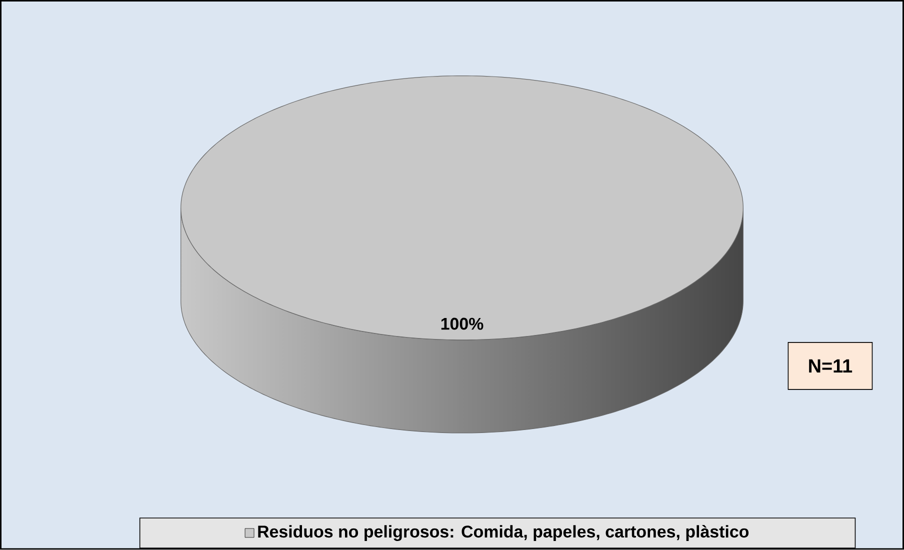  Describe the element at coordinates (830, 366) in the screenshot. I see `text: N=11` at that location.